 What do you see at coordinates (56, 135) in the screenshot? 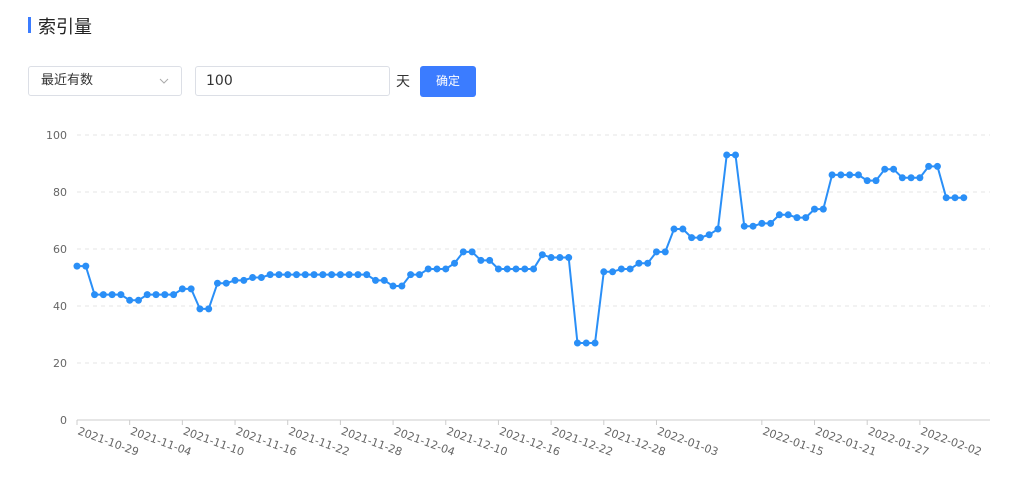
I see `y-tick-label: 100` at bounding box center [56, 135].